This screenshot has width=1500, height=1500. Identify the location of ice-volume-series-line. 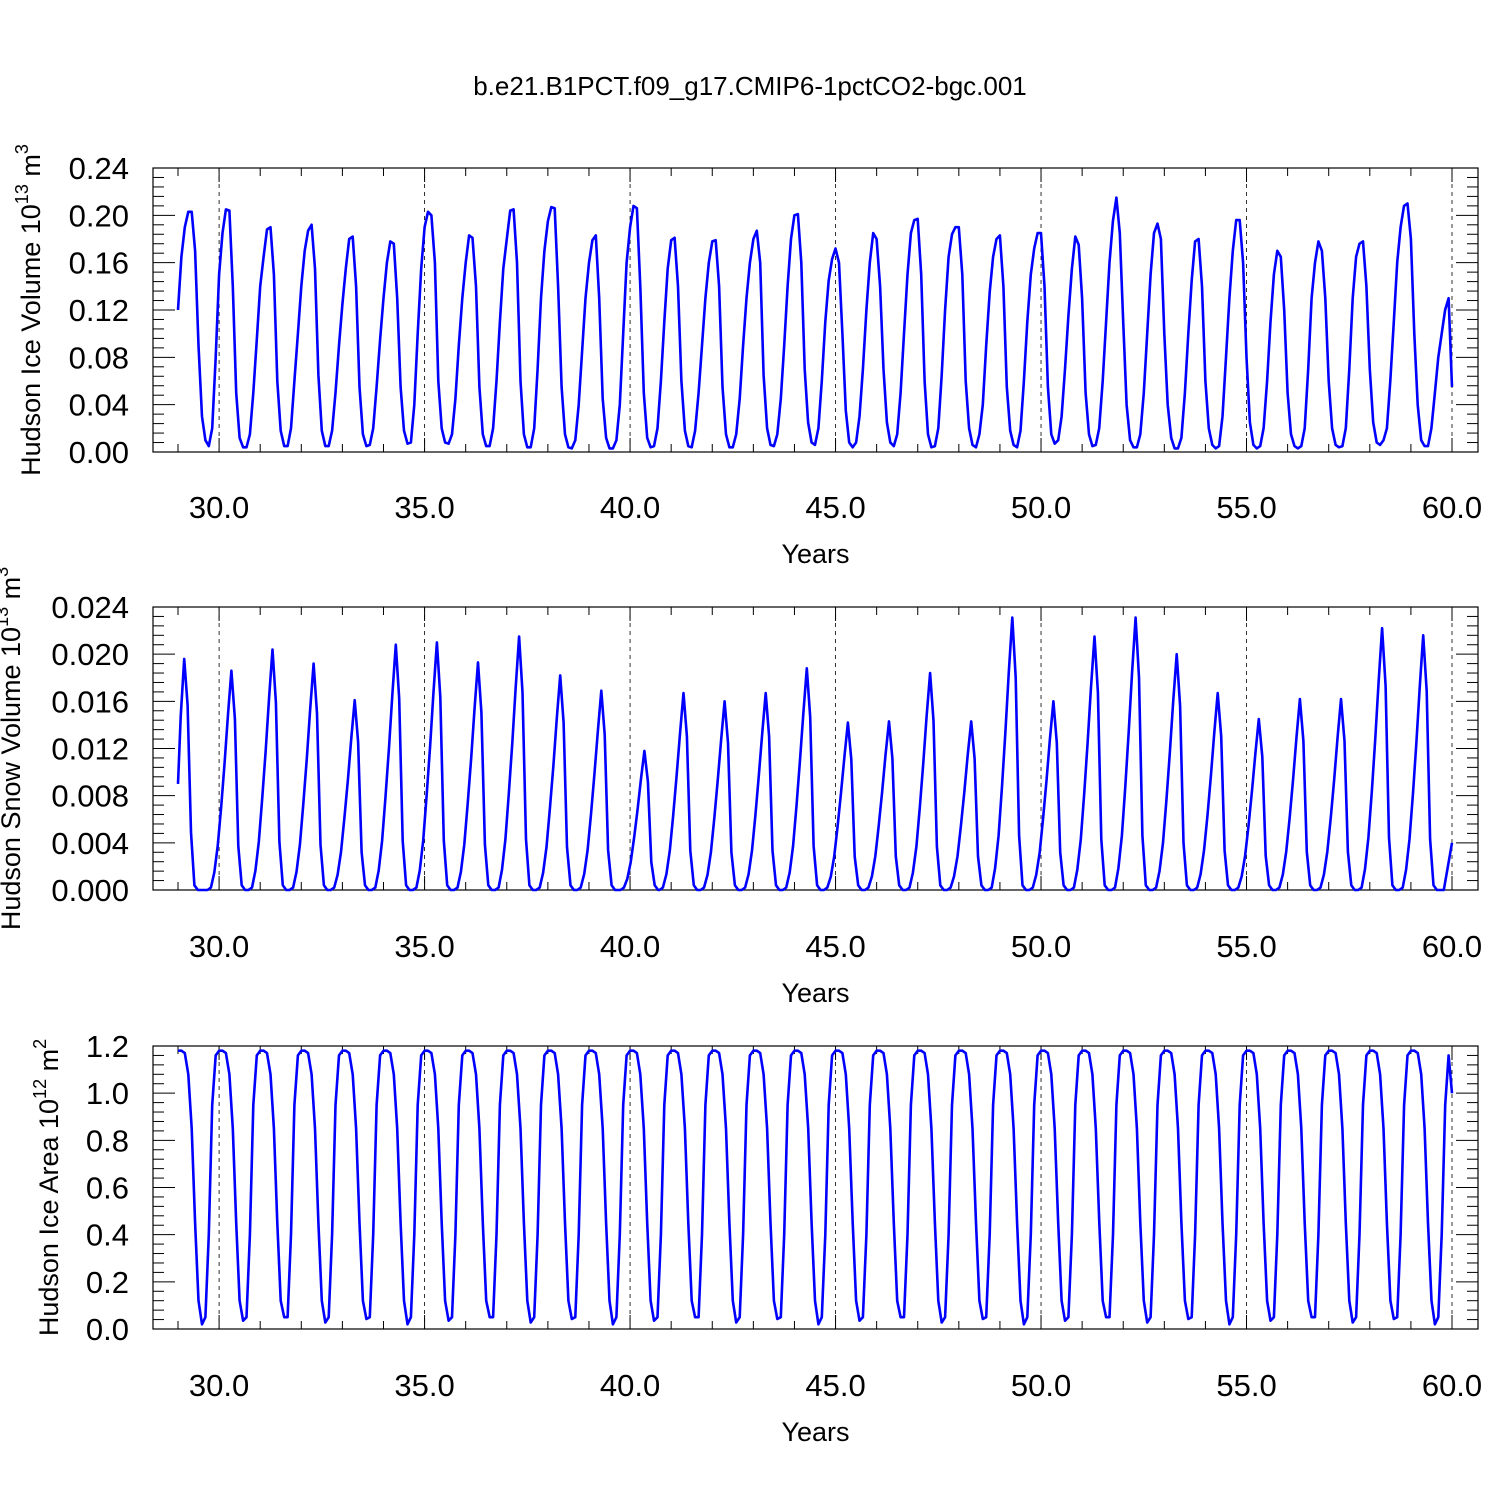
(815, 323).